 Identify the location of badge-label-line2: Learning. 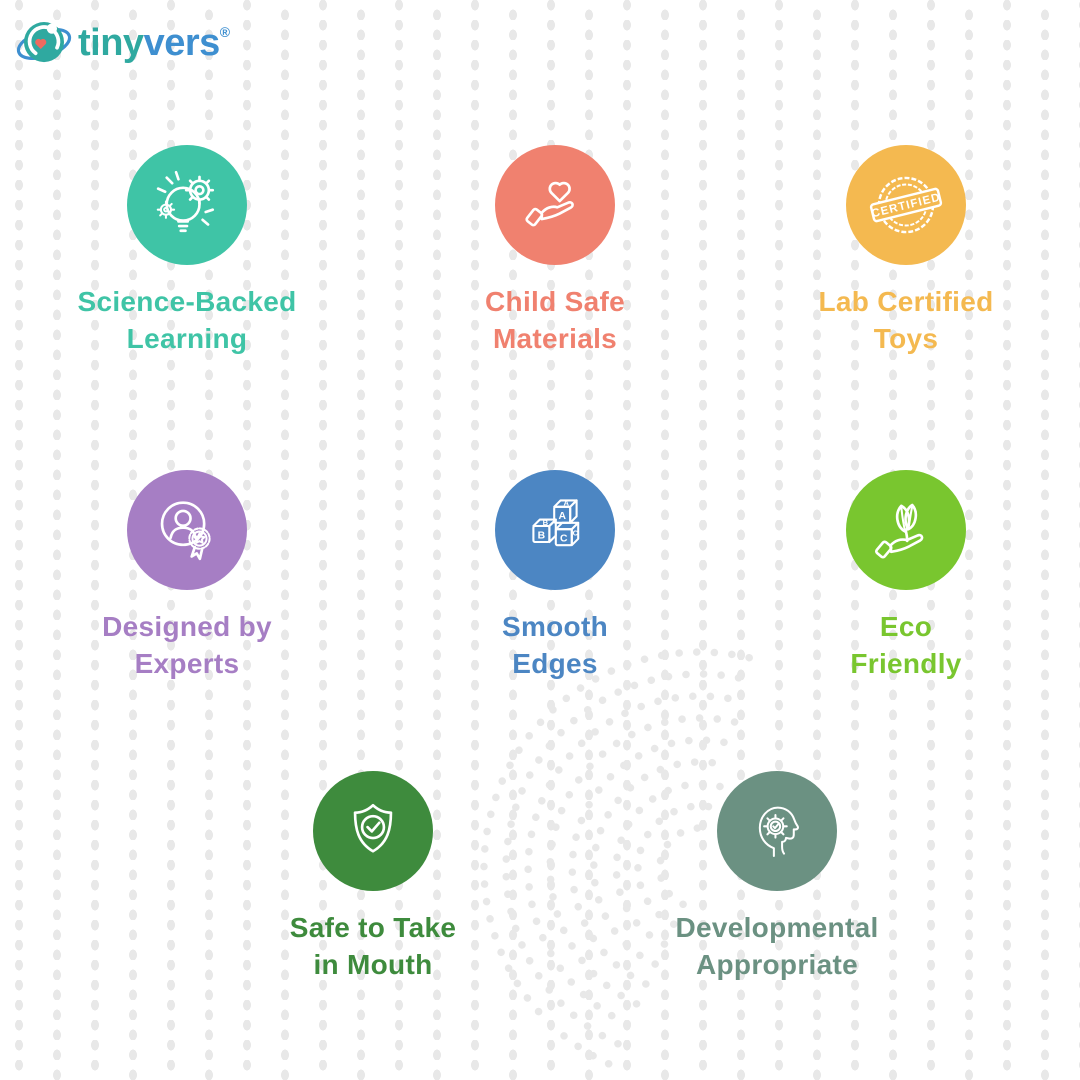
(187, 338).